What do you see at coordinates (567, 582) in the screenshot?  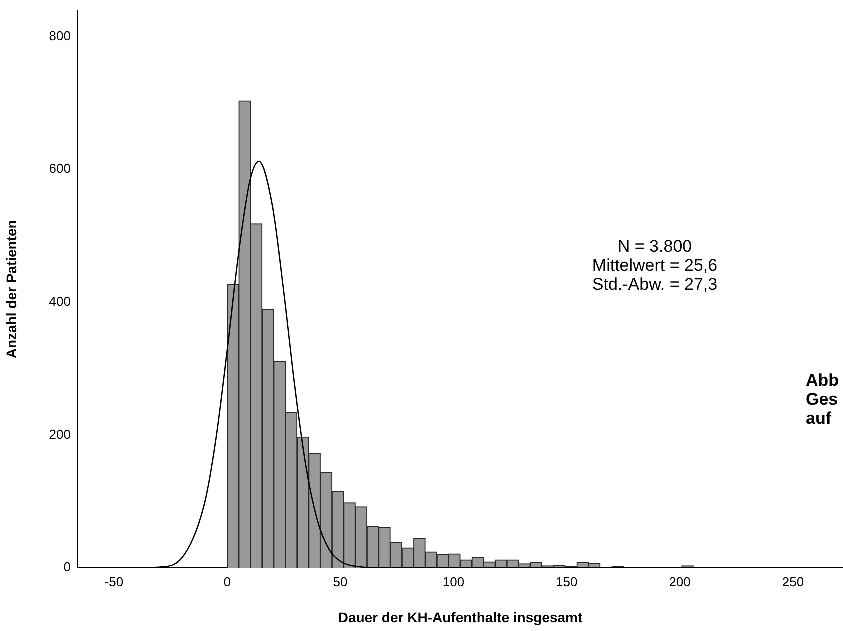 I see `x-tick-label: 150` at bounding box center [567, 582].